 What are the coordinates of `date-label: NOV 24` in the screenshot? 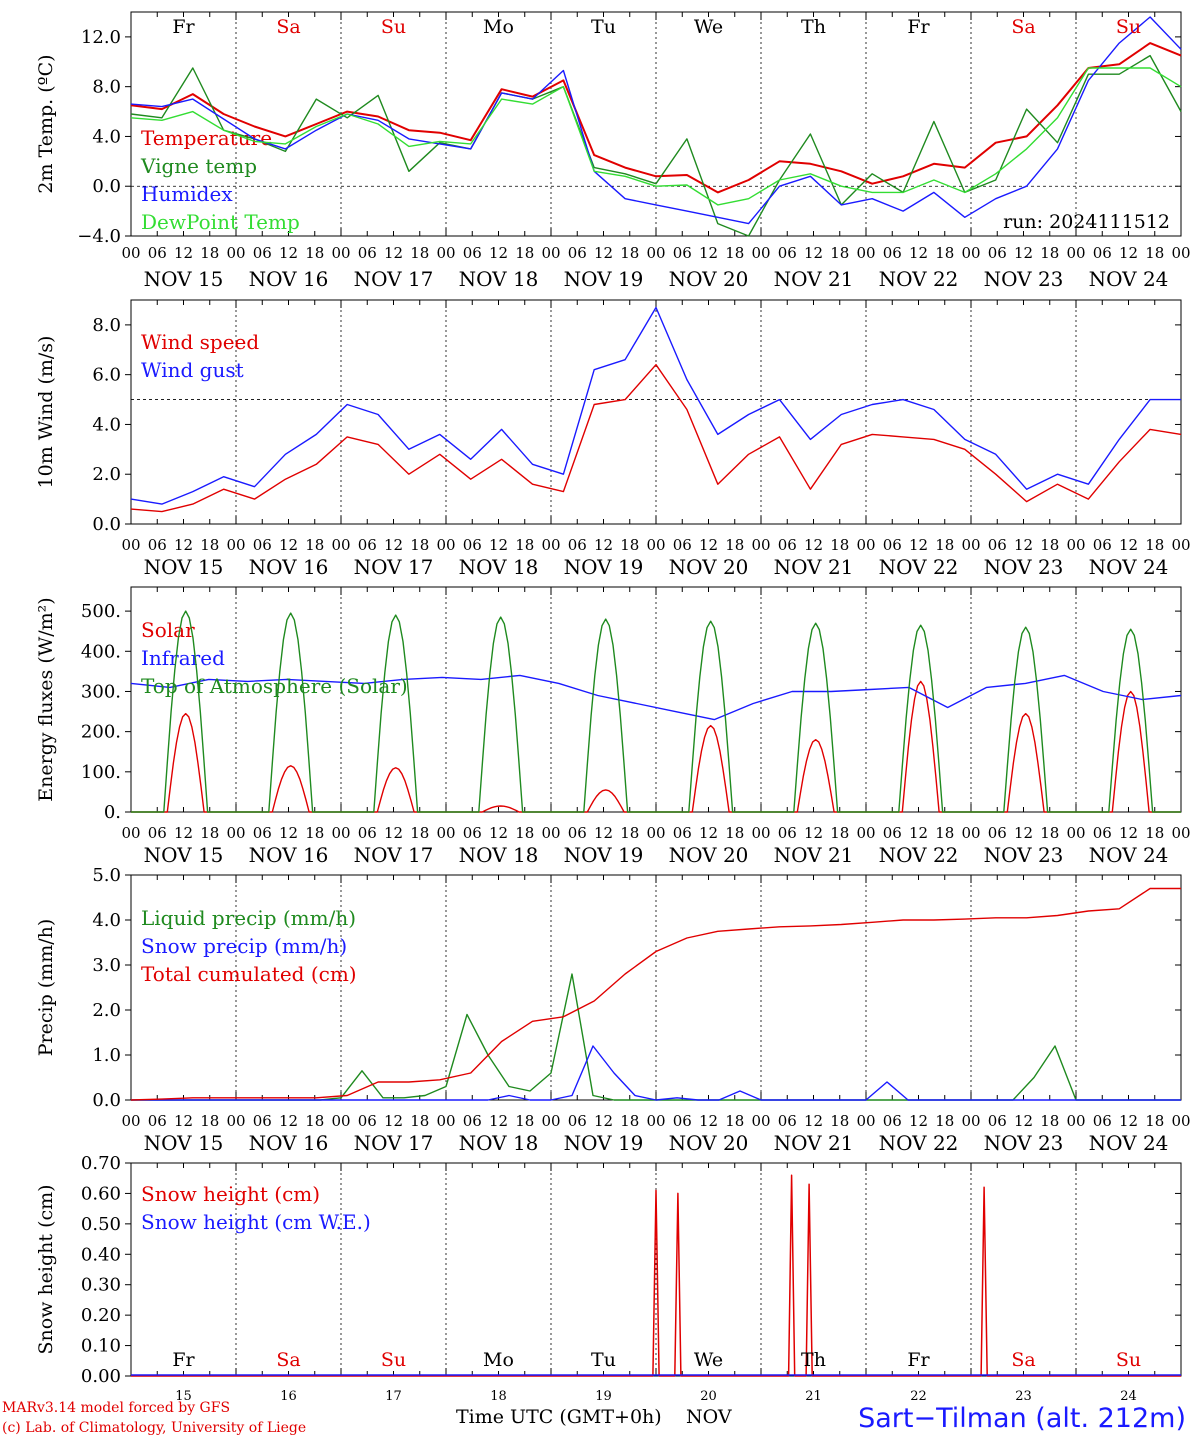 It's located at (1129, 855).